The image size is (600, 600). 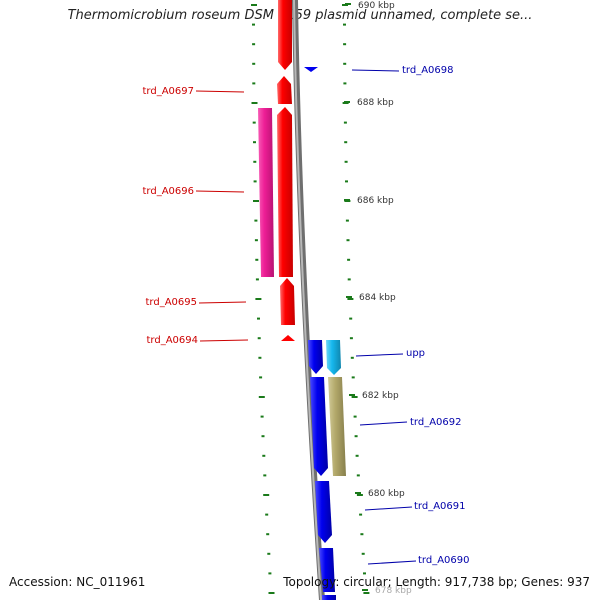 I want to click on label-leader-trd_A0695, so click(x=222, y=302).